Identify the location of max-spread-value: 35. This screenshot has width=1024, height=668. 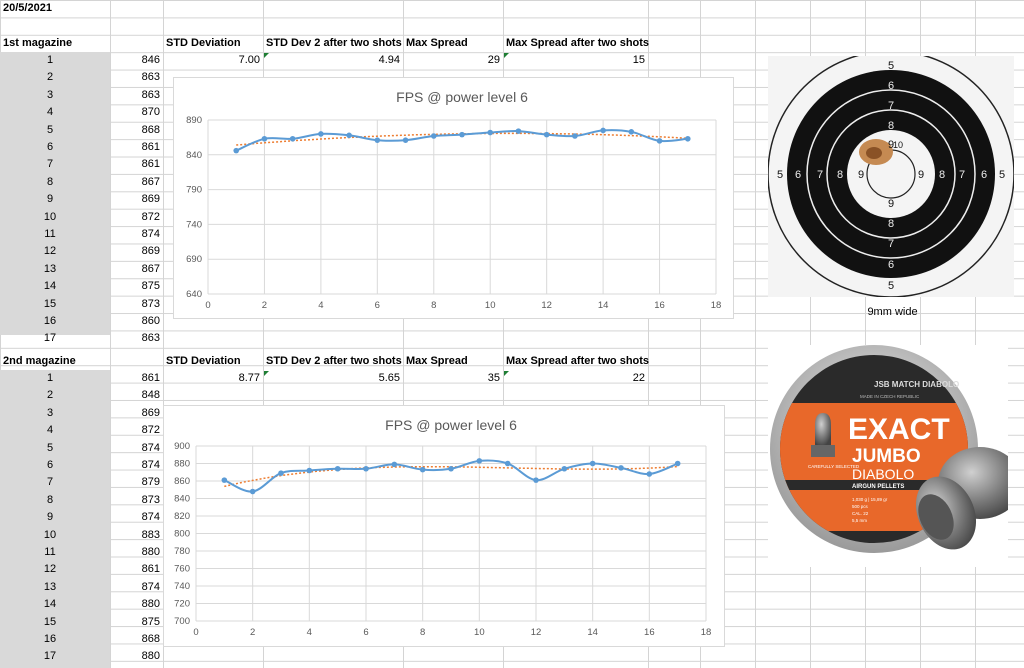
(493, 378).